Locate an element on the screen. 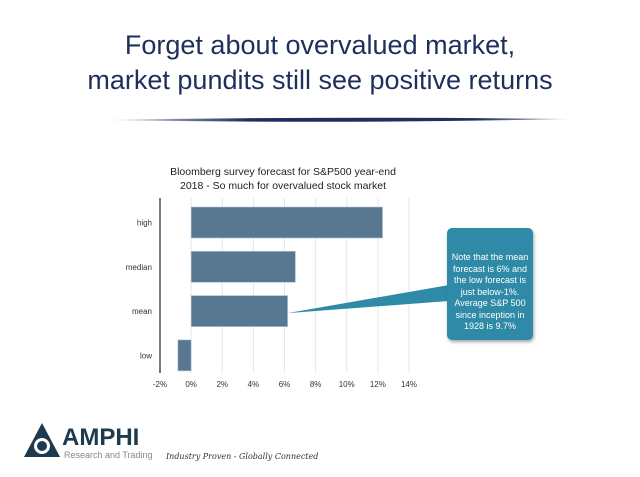 This screenshot has width=640, height=477. tagline: Industry Proven - Globally Connected is located at coordinates (242, 456).